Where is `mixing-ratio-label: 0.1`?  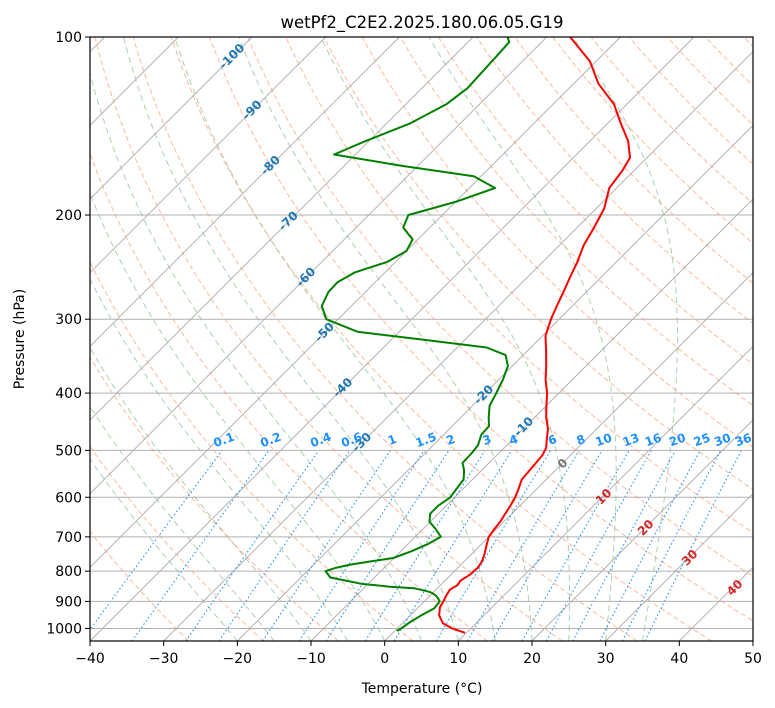 mixing-ratio-label: 0.1 is located at coordinates (224, 440).